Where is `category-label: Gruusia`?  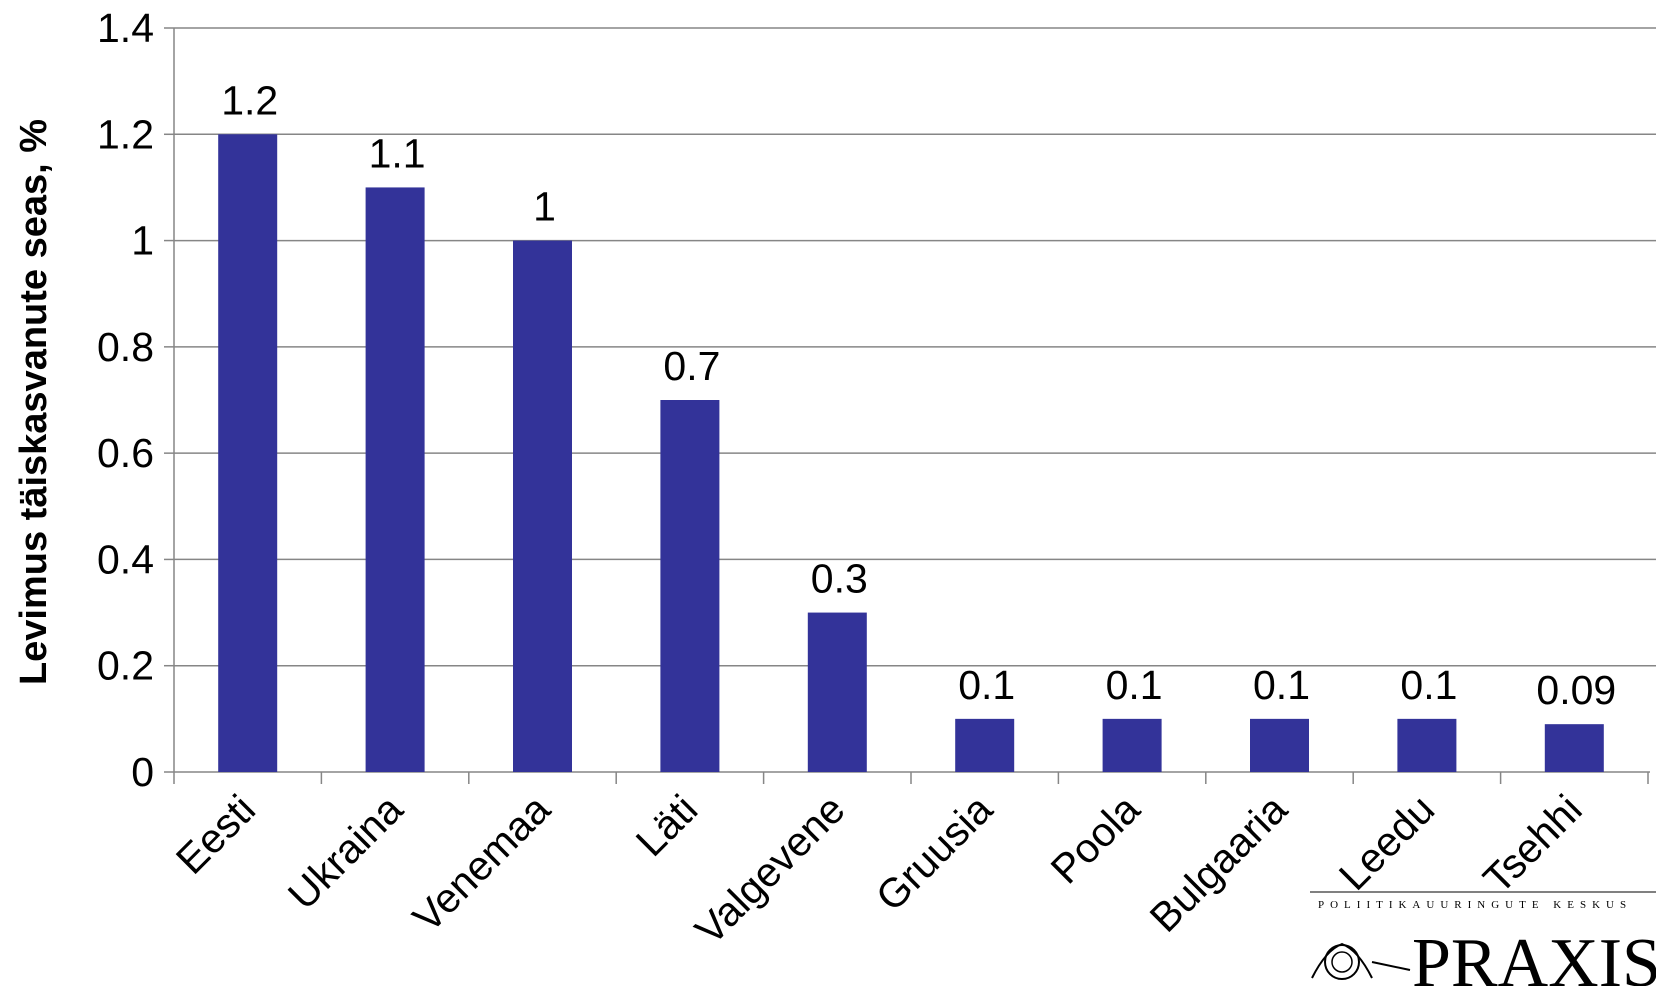 category-label: Gruusia is located at coordinates (934, 853).